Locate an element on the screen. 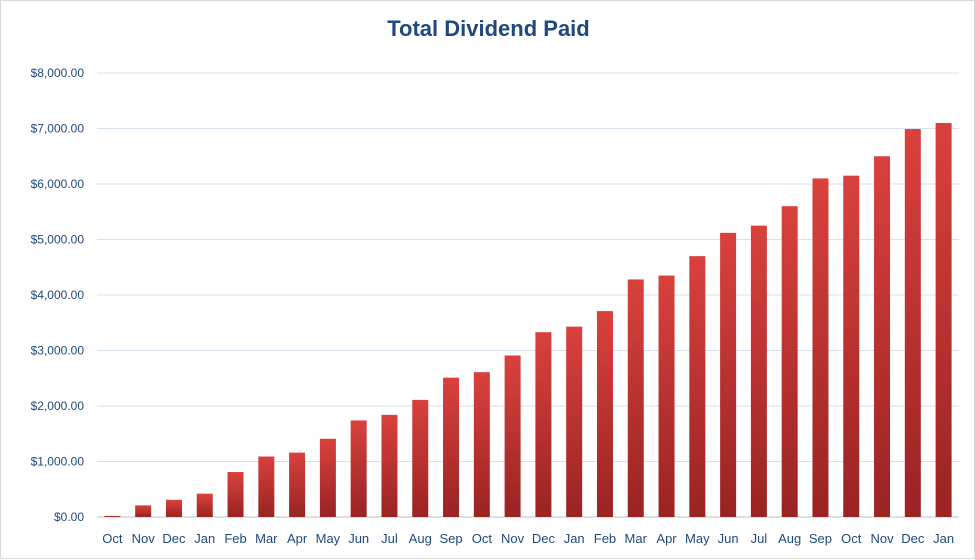  y-tick-label: $1,000.00 is located at coordinates (58, 462).